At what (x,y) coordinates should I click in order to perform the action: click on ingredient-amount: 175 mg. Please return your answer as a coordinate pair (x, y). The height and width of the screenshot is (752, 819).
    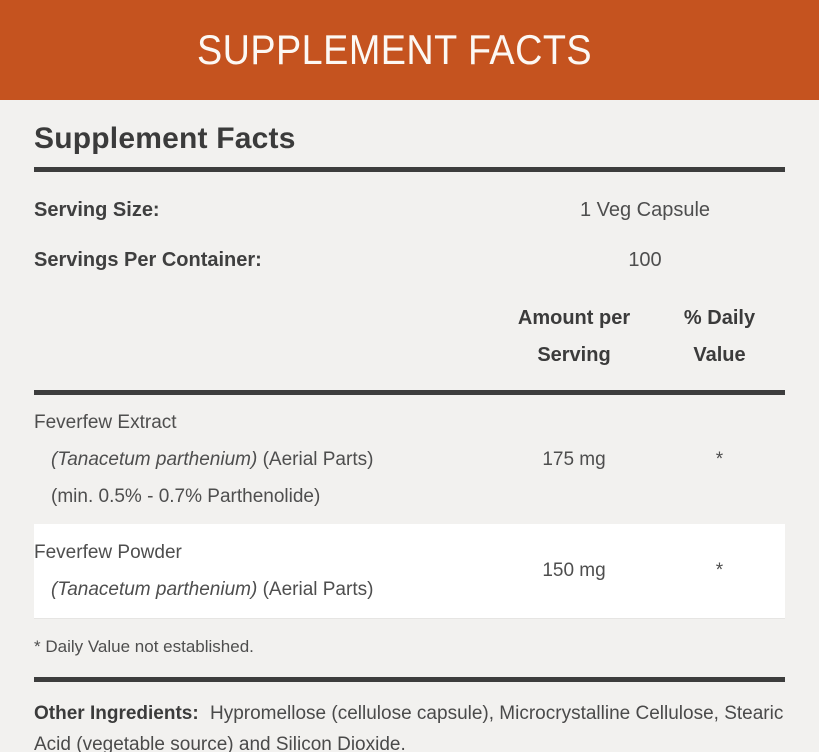
    Looking at the image, I should click on (574, 459).